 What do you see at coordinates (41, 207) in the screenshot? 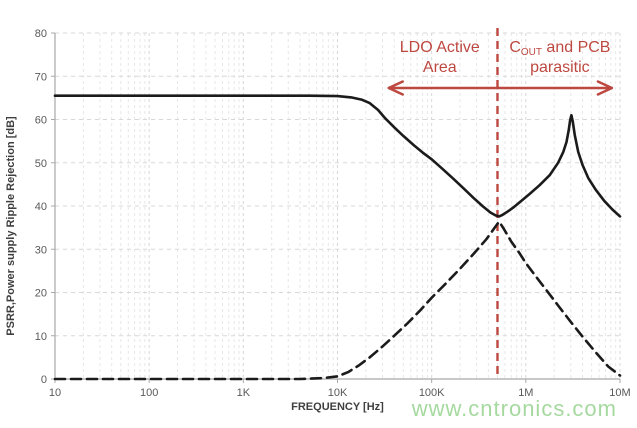
I see `y-tick-label: 40` at bounding box center [41, 207].